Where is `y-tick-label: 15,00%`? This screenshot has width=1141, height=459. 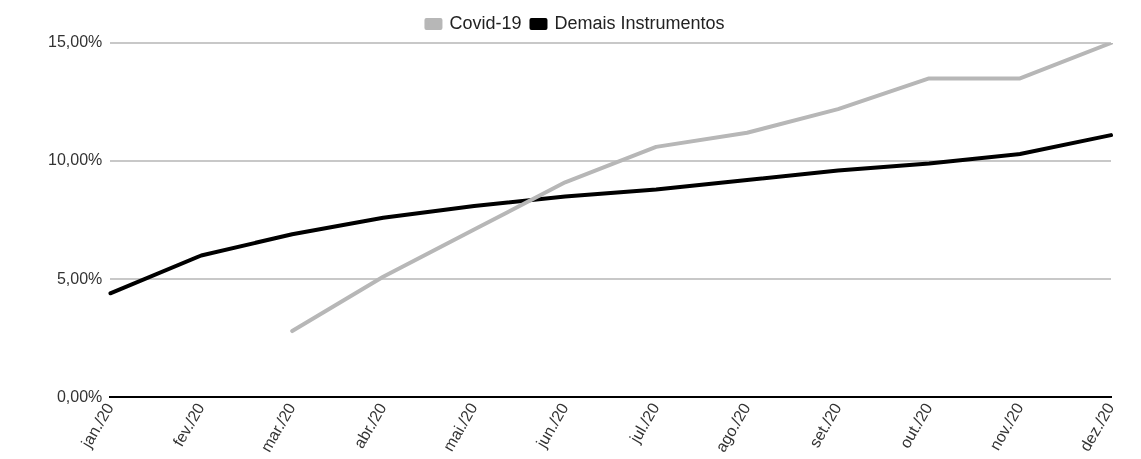 y-tick-label: 15,00% is located at coordinates (75, 42).